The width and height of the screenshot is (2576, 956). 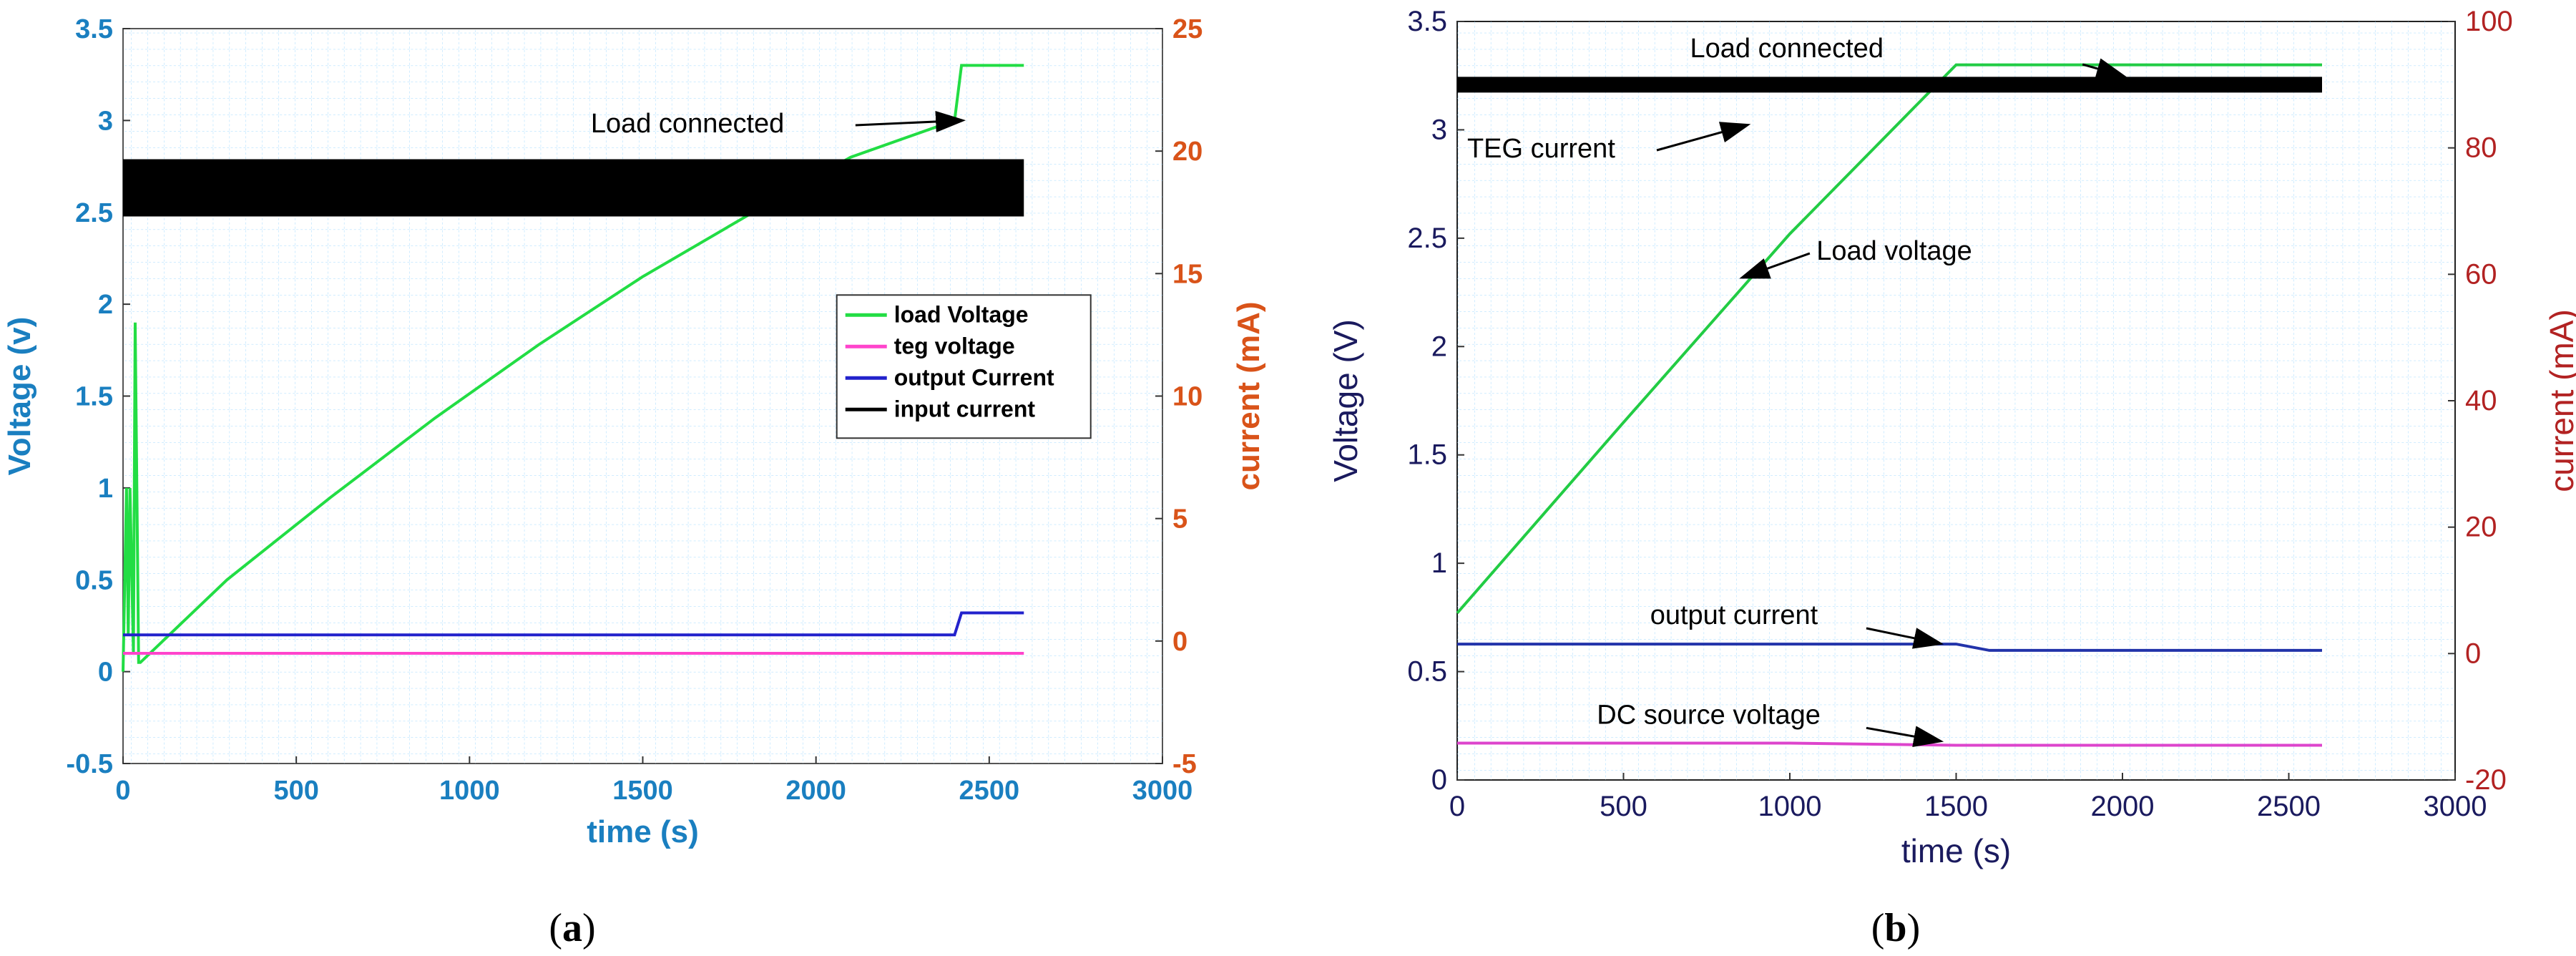 I want to click on legend-entry: input current, so click(x=965, y=408).